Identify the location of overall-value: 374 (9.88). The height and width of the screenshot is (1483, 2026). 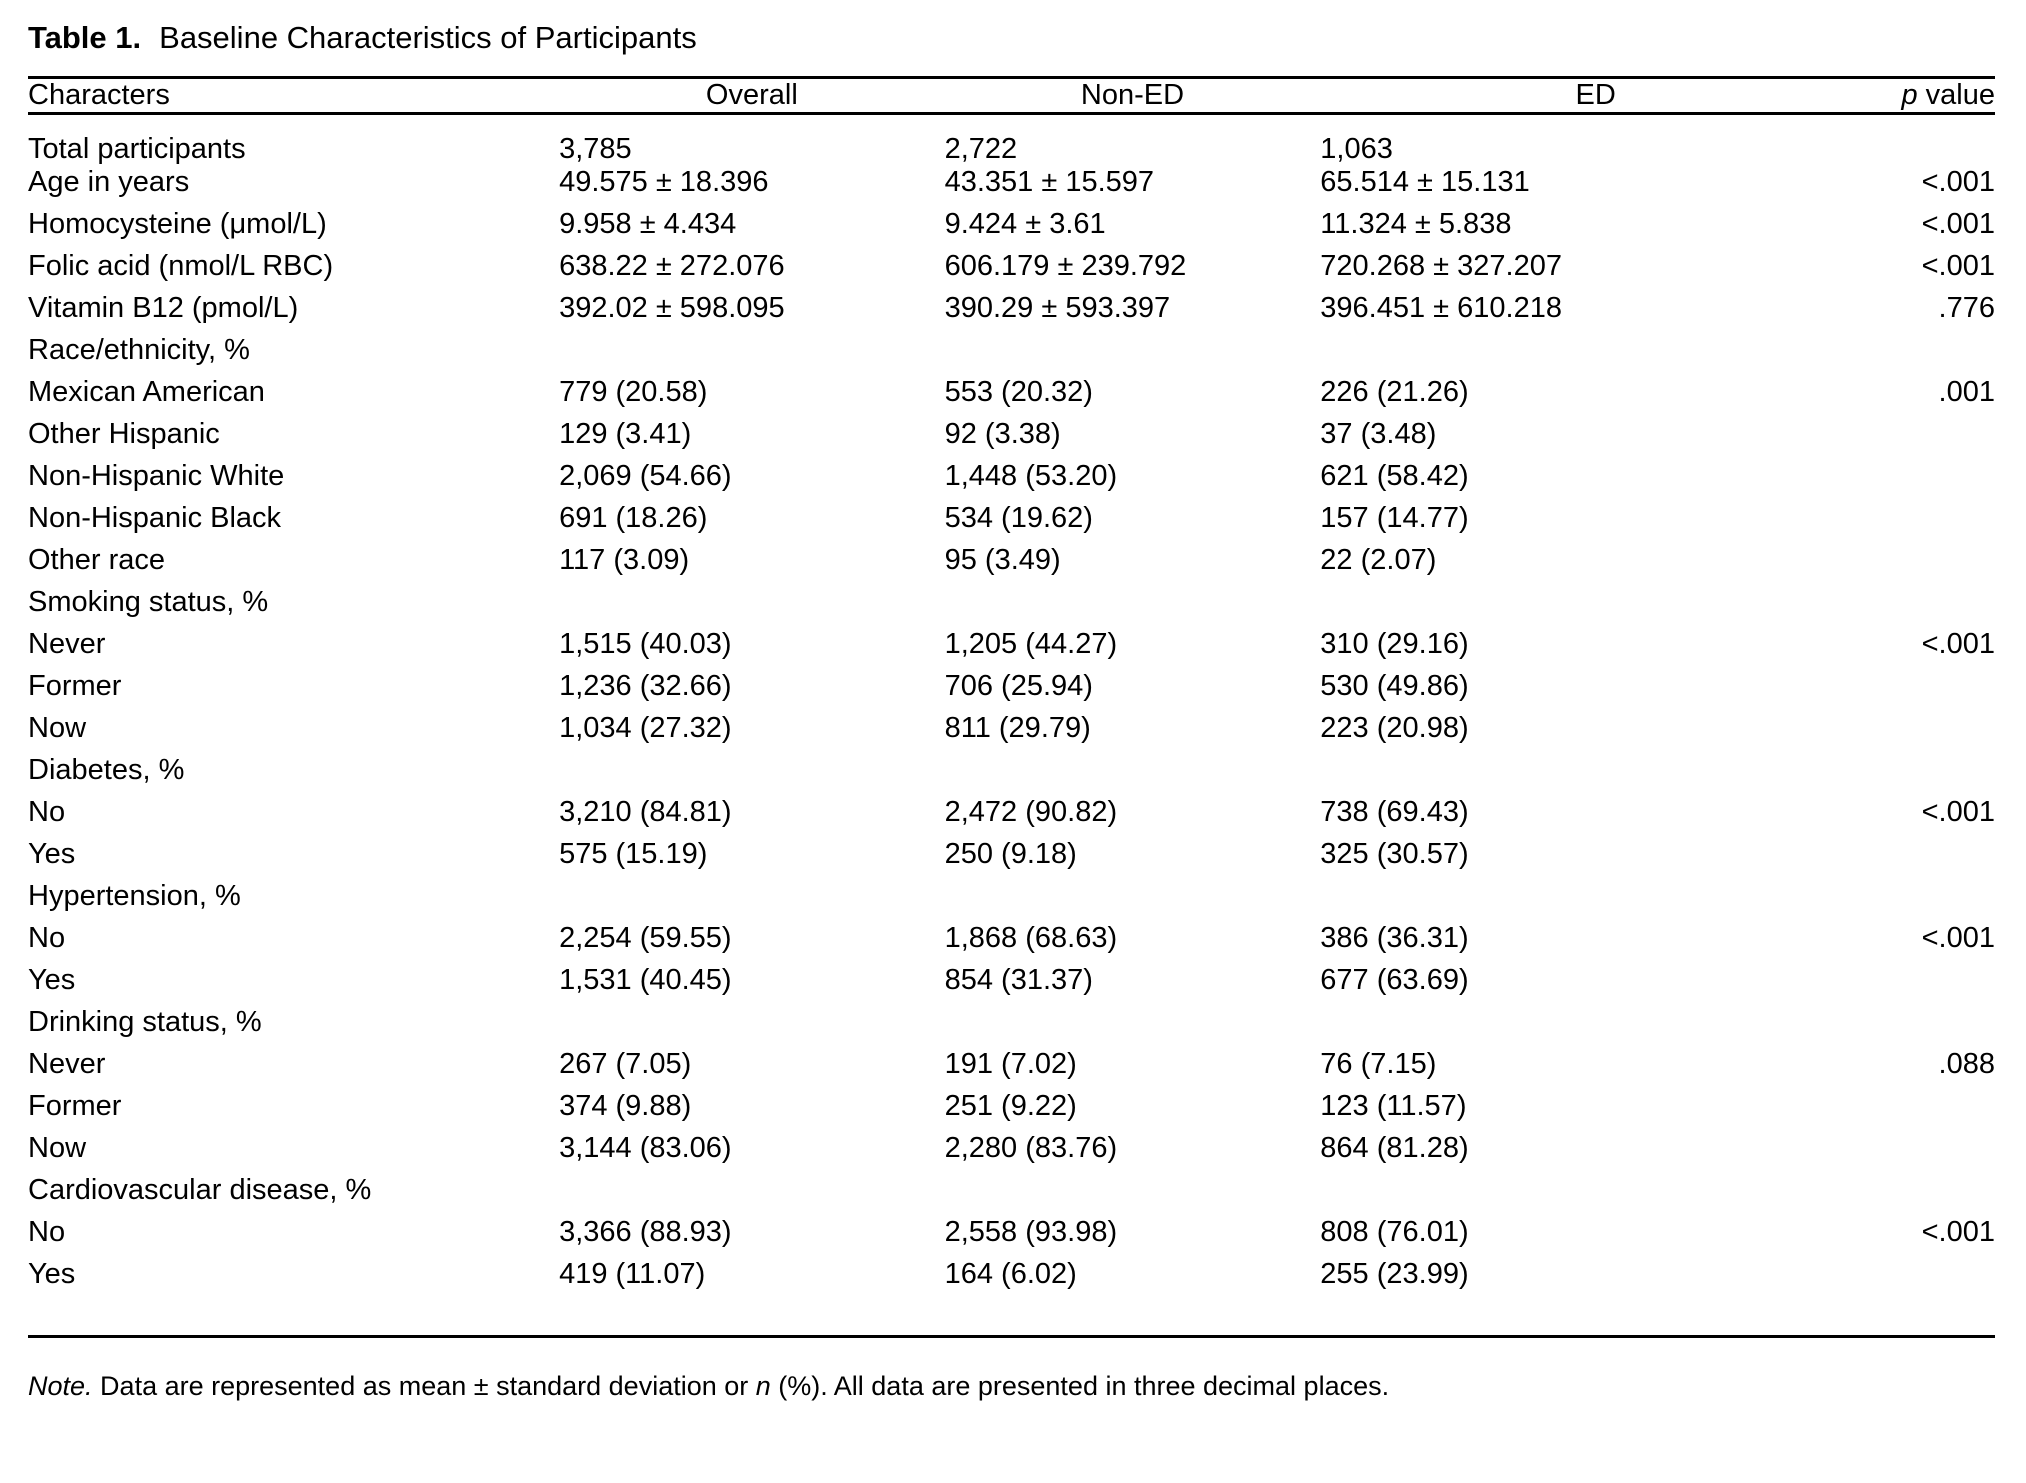
(625, 1106).